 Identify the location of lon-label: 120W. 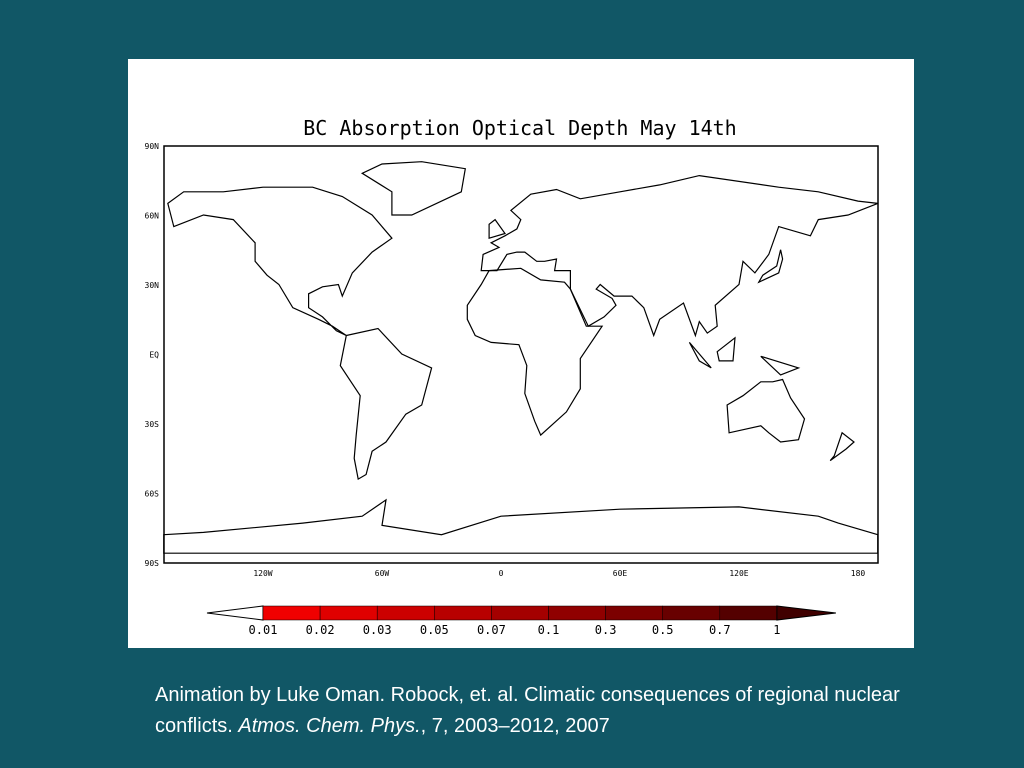
(262, 573).